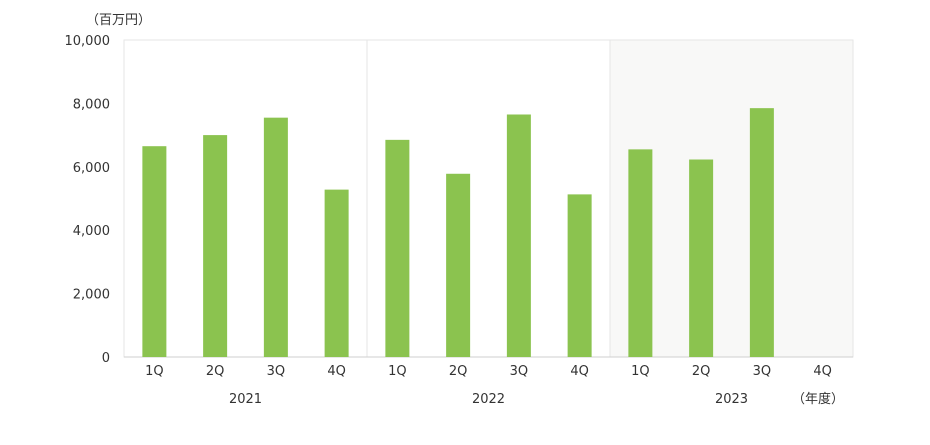 This screenshot has width=930, height=445. I want to click on bar-2021-2Q, so click(215, 246).